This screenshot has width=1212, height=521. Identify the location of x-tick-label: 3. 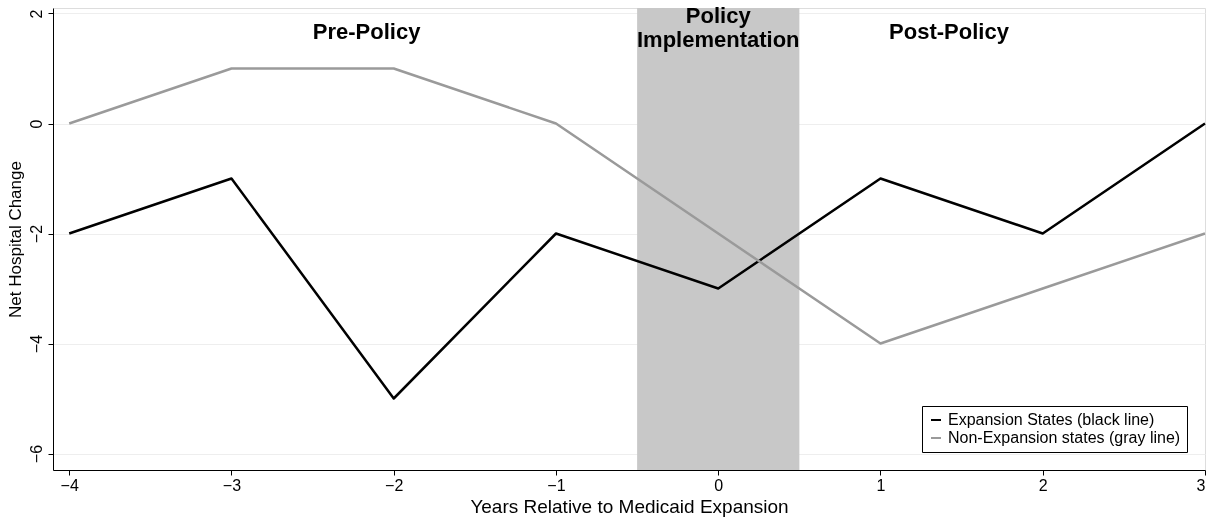
(1201, 485).